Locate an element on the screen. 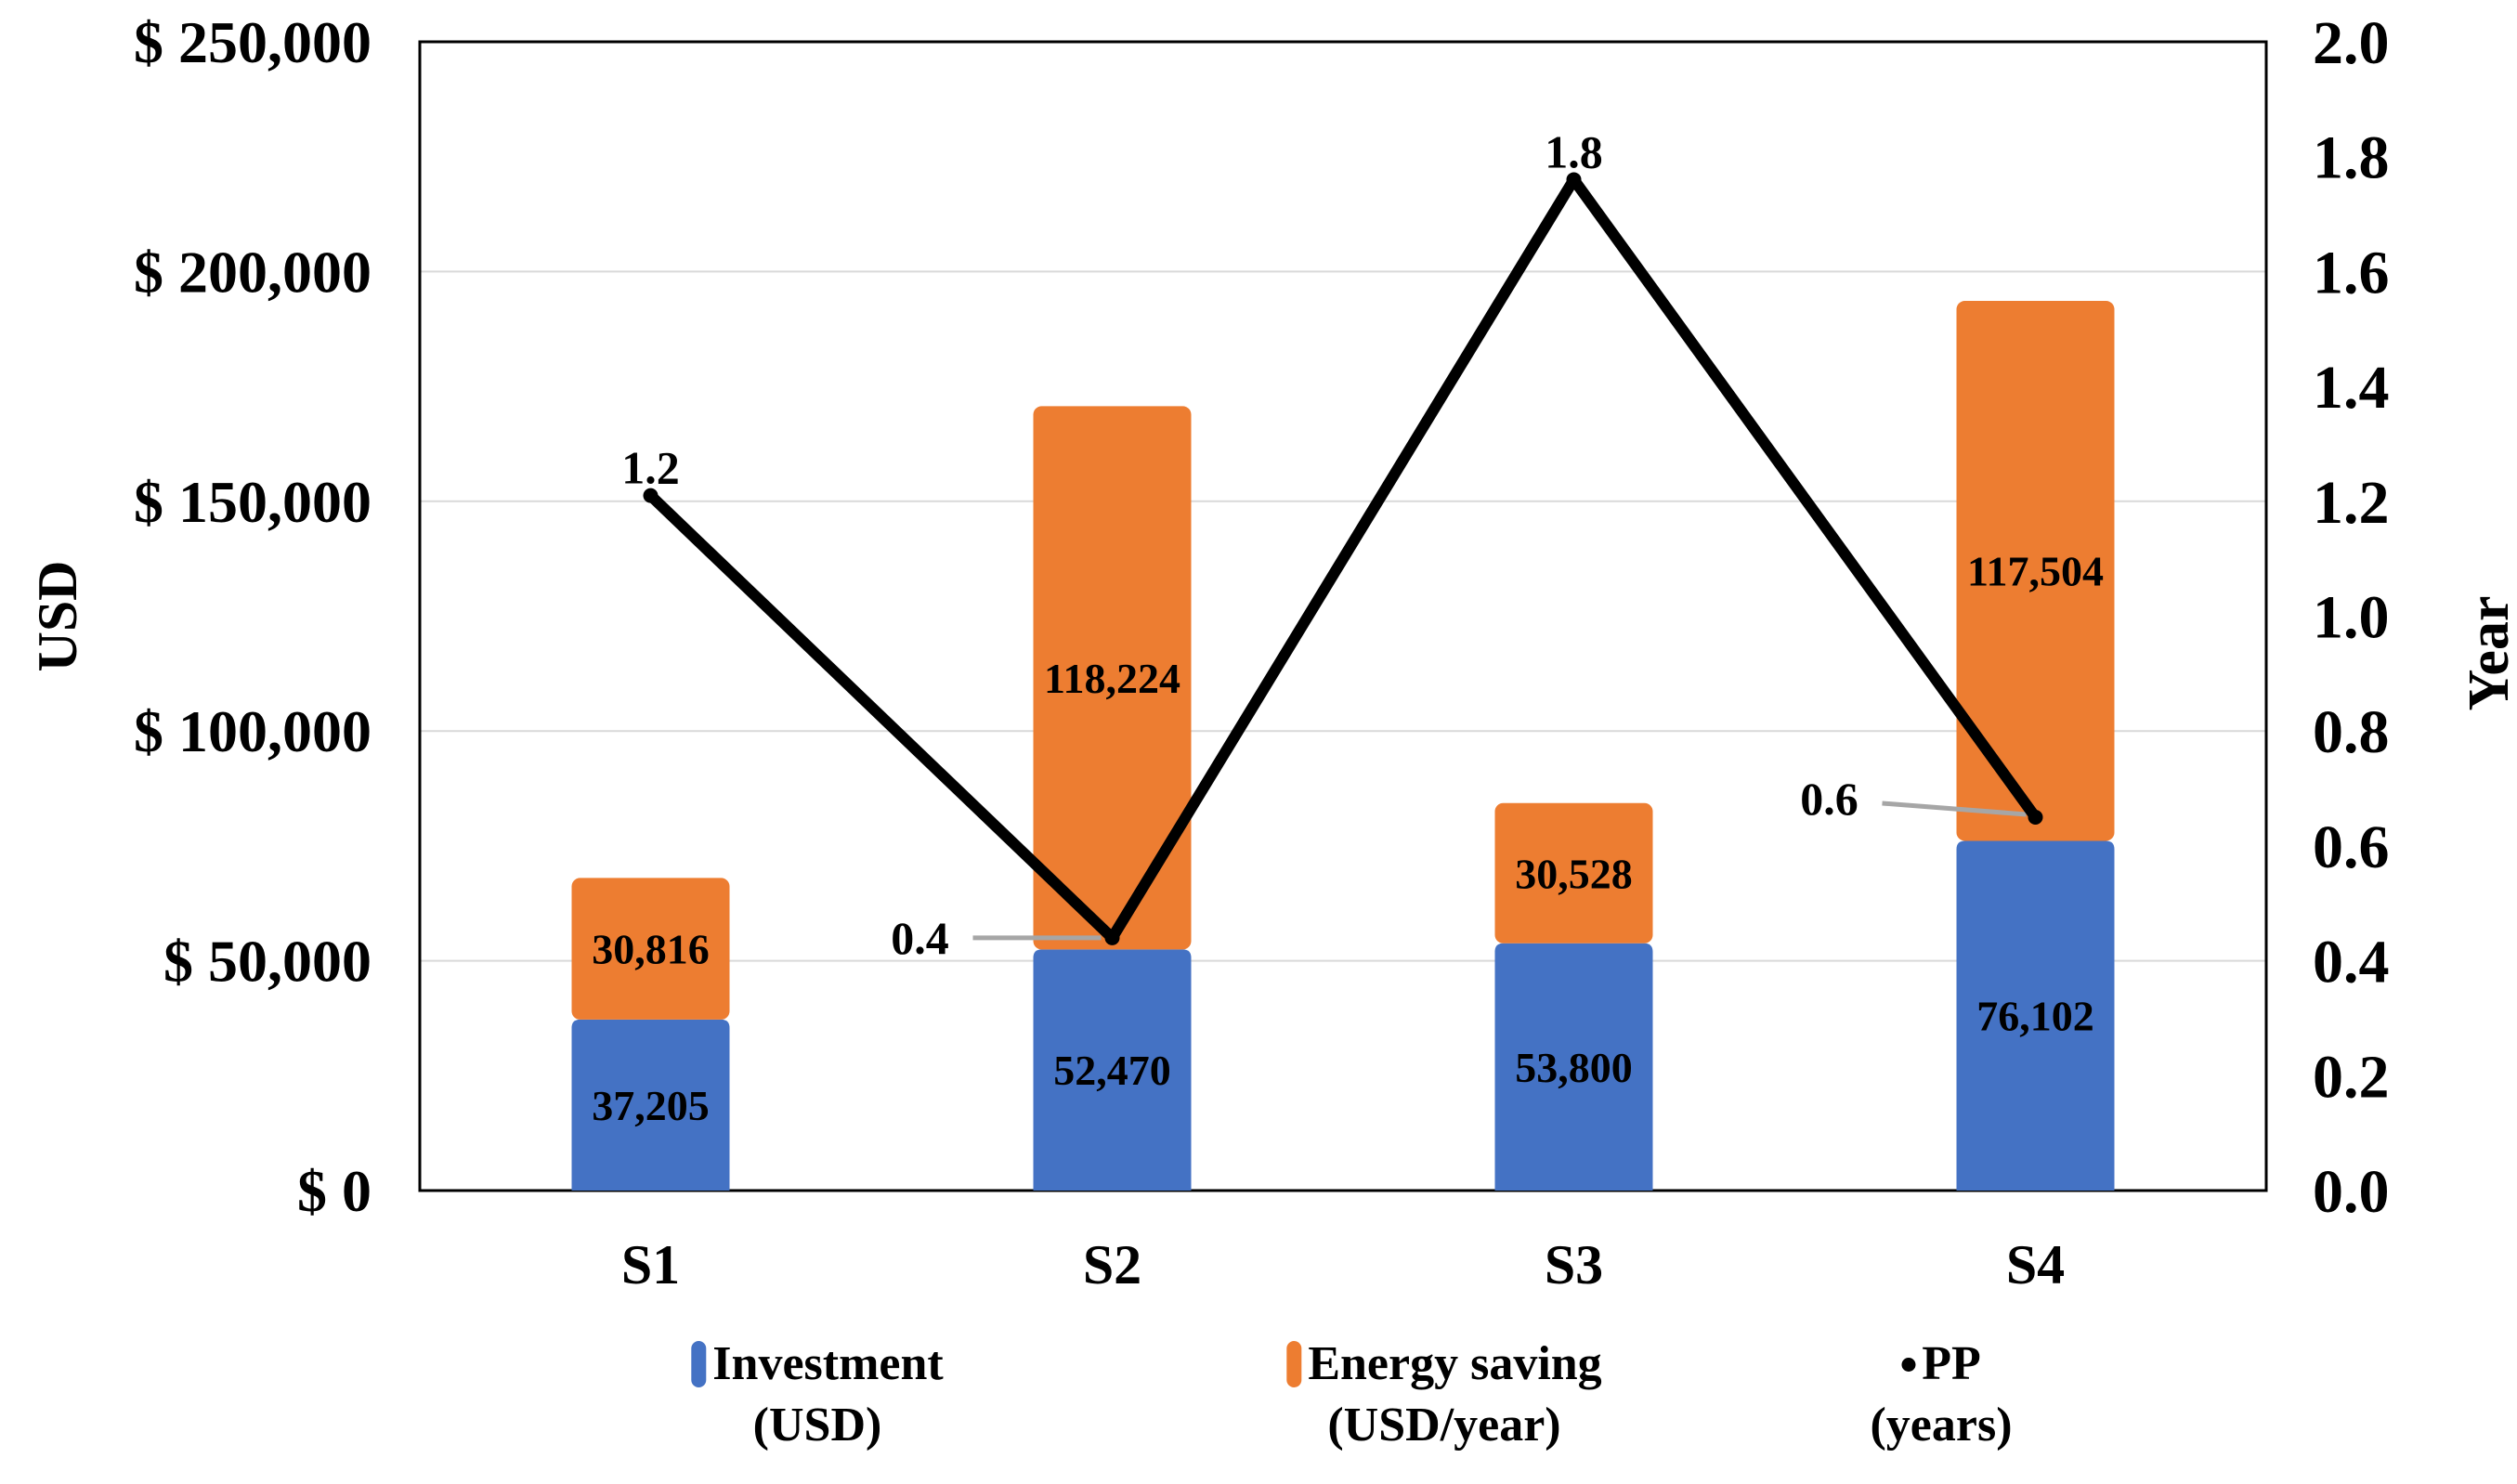 The image size is (2517, 1484). left-axis-tick-label: $ 100,000 is located at coordinates (253, 731).